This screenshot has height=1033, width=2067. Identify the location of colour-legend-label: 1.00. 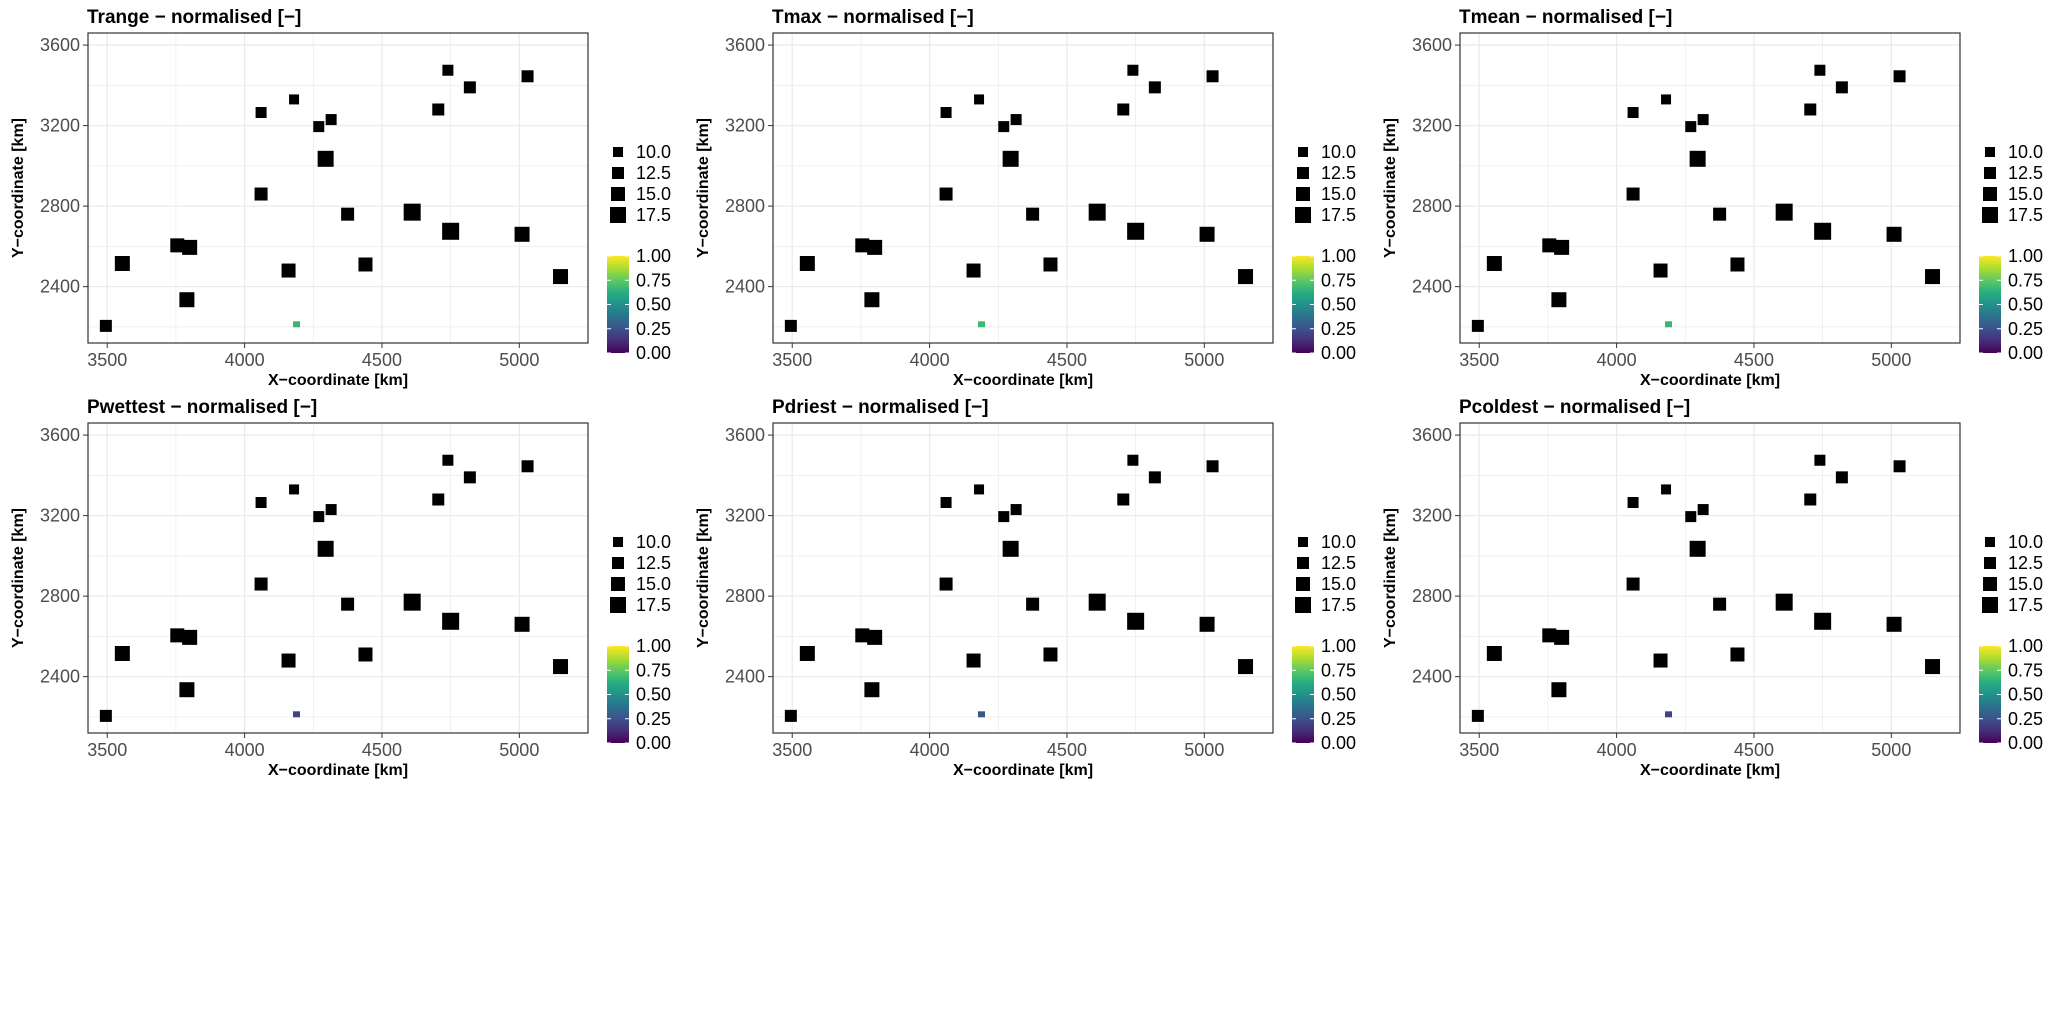
(1338, 256).